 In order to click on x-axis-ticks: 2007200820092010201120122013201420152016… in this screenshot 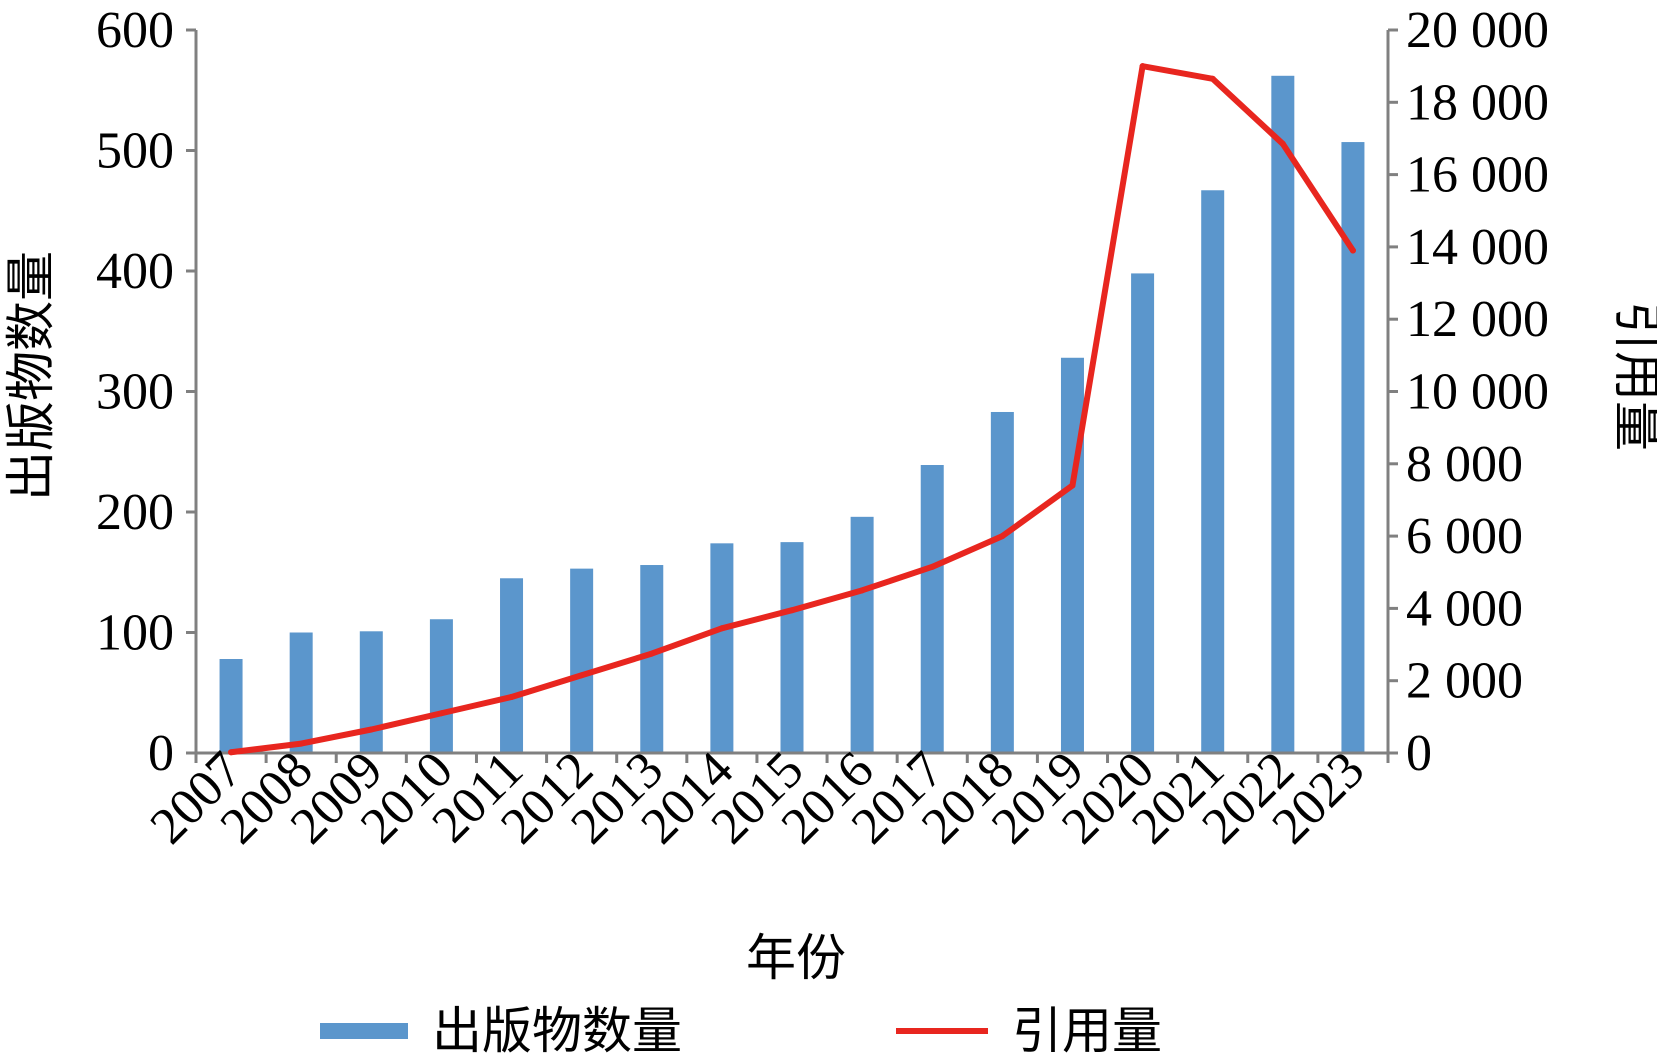, I will do `click(765, 798)`.